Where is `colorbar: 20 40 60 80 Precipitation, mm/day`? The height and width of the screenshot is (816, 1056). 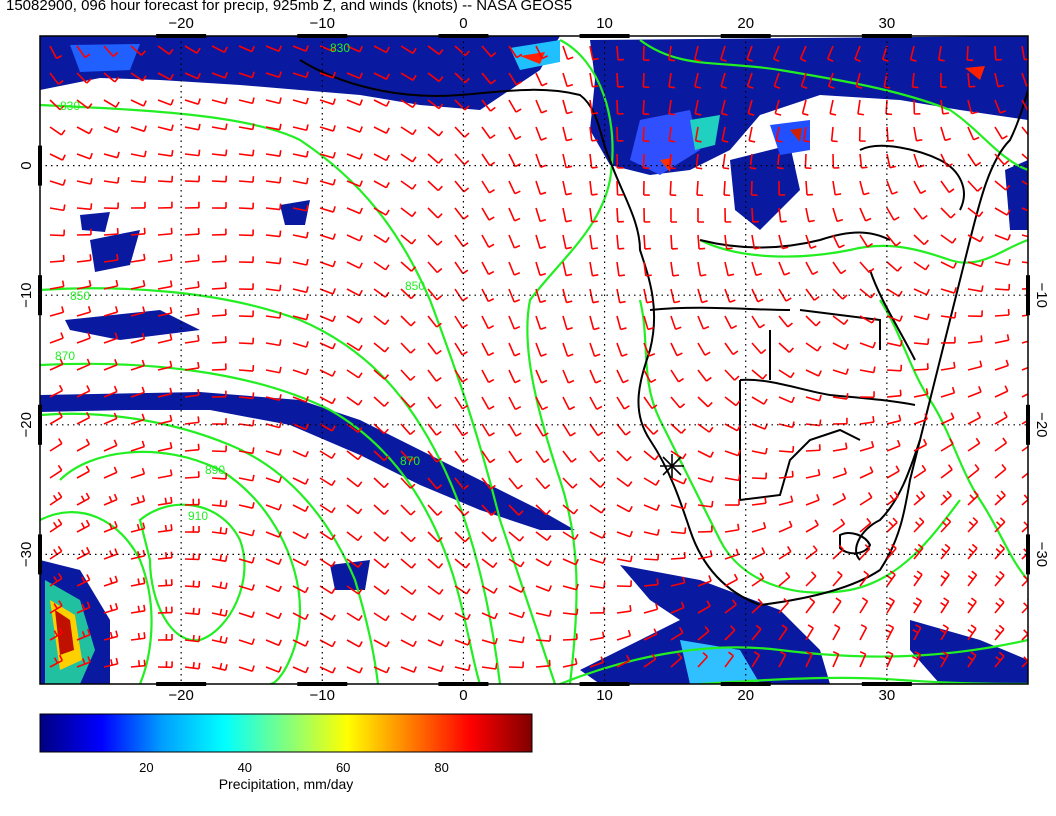 colorbar: 20 40 60 80 Precipitation, mm/day is located at coordinates (286, 752).